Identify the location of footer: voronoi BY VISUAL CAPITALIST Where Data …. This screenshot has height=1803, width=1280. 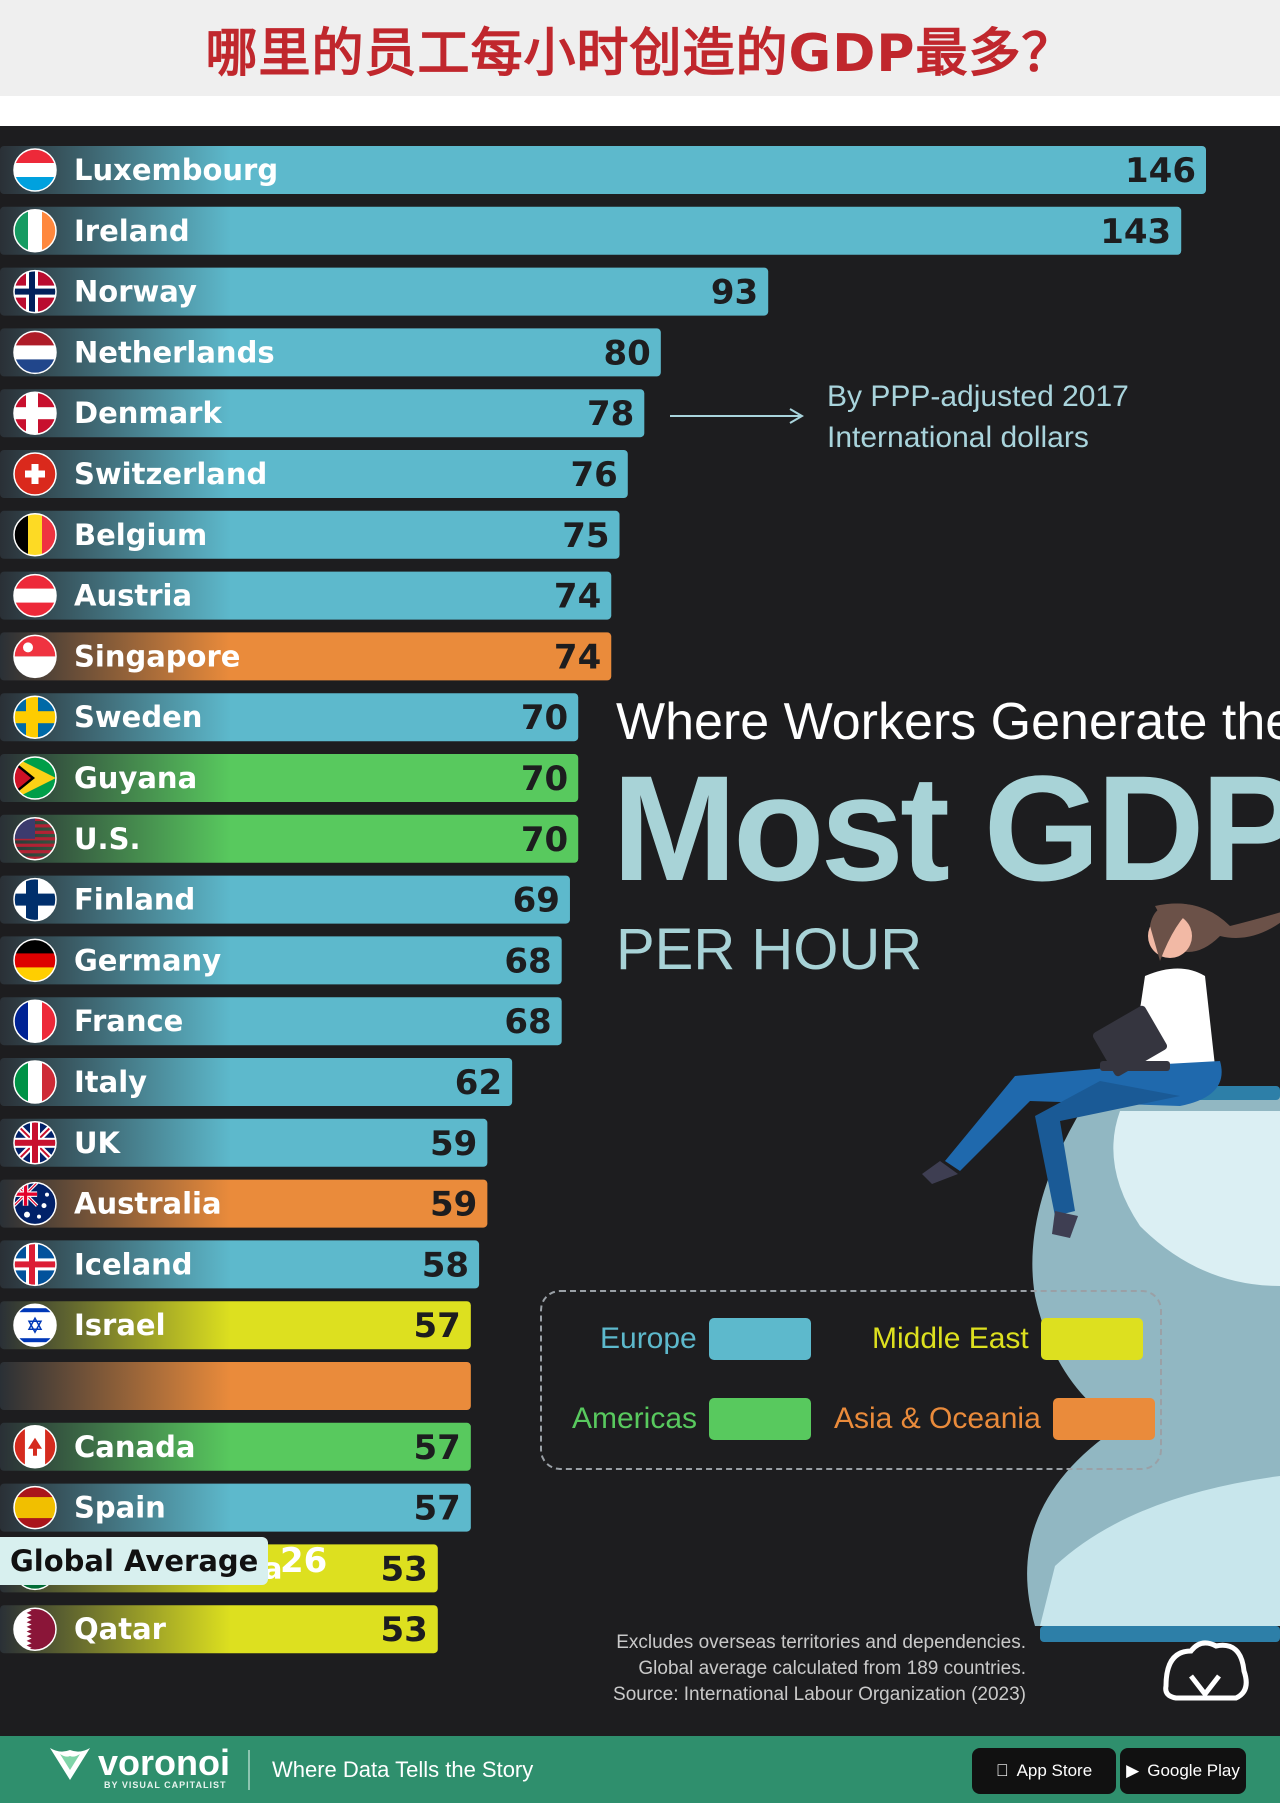
(640, 1769).